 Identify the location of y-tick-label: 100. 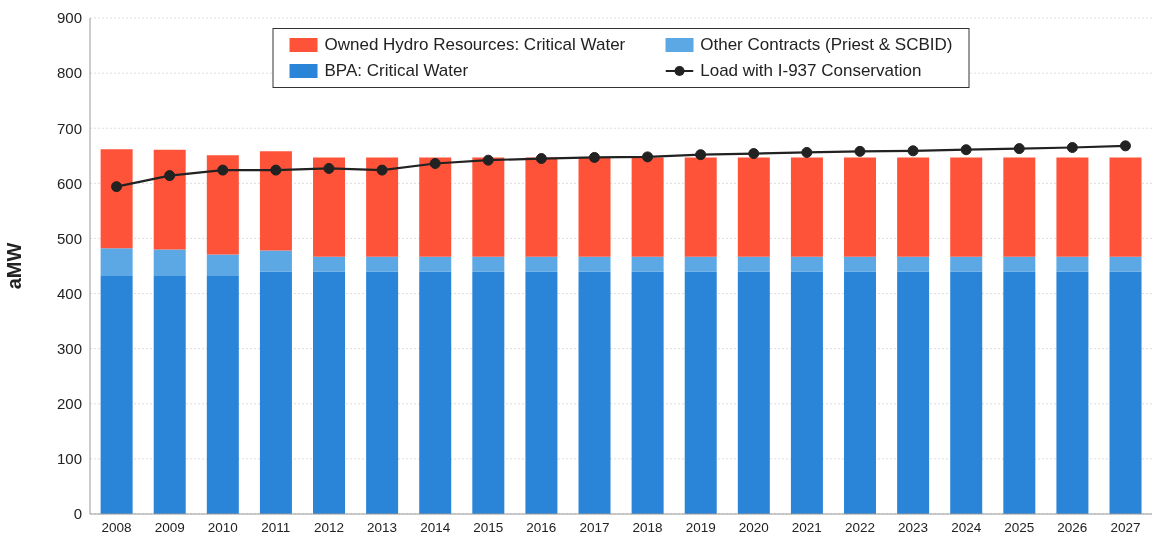
(69, 459).